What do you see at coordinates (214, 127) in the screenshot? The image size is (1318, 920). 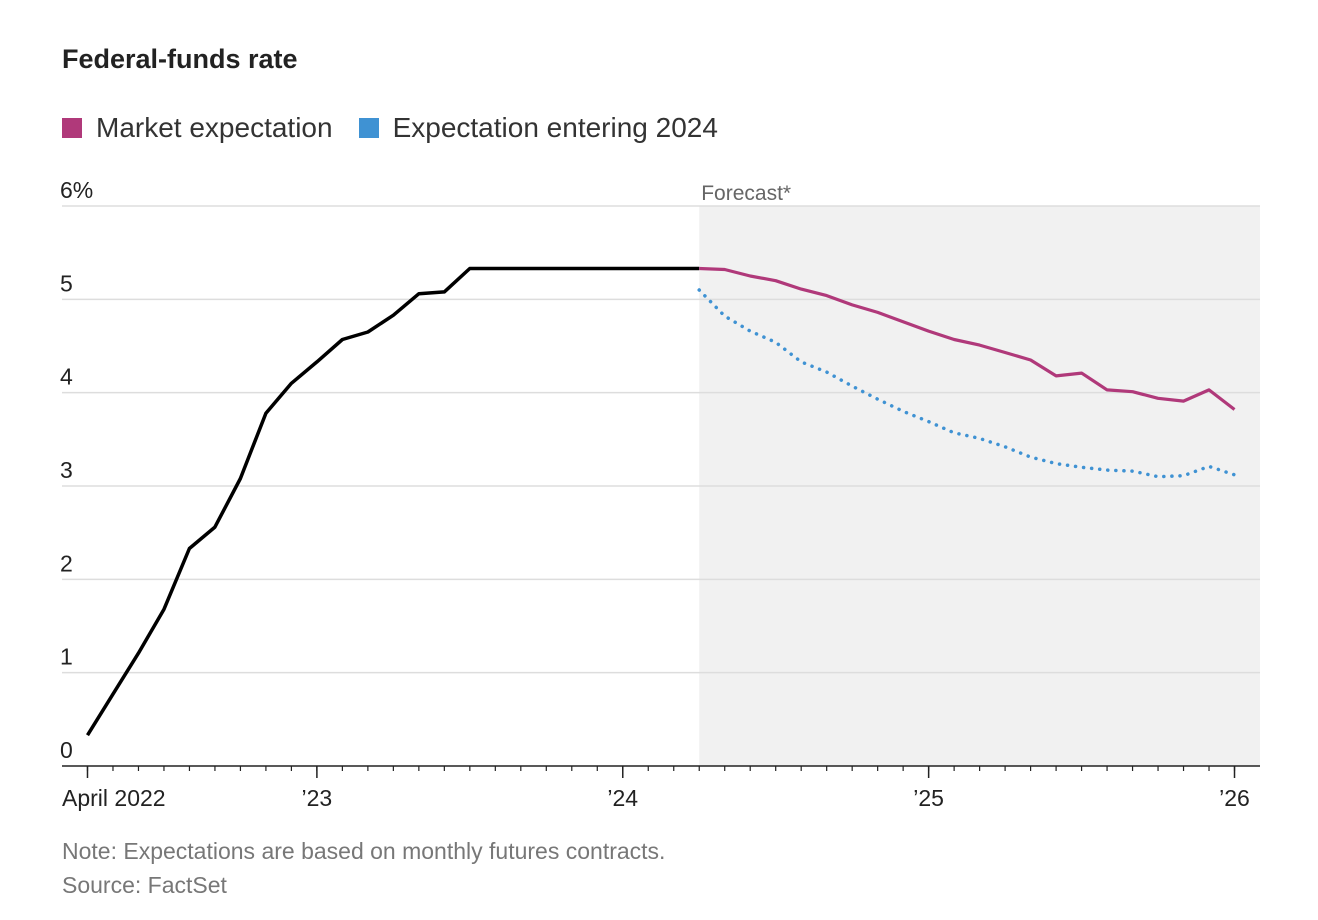 I see `legend-label-market: Market expectation` at bounding box center [214, 127].